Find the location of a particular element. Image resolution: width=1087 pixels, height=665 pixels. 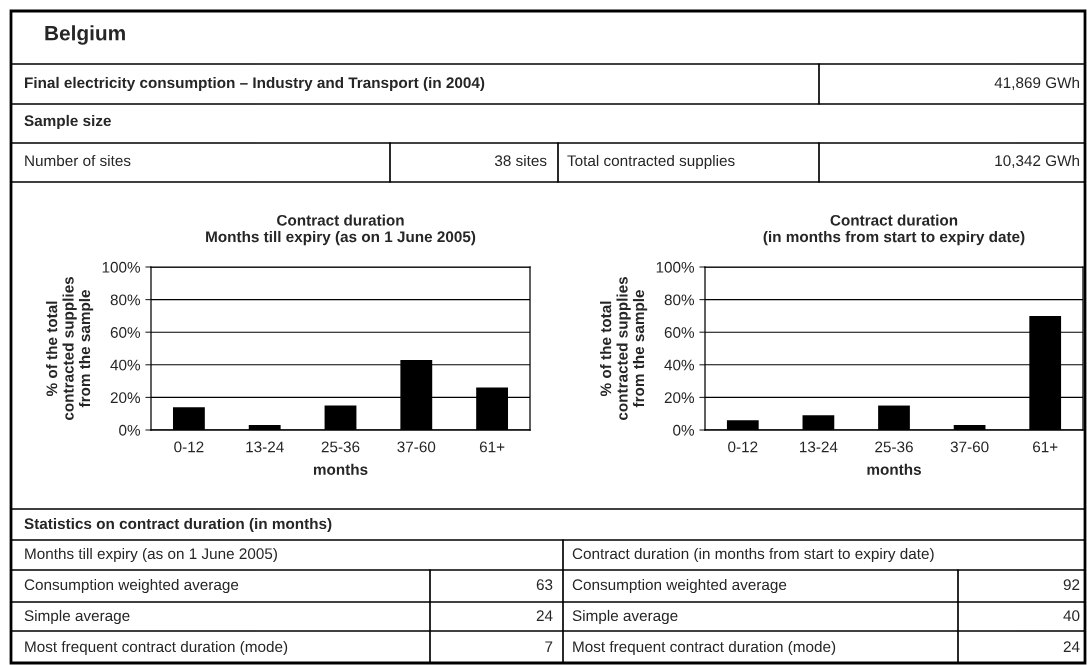

text: Months till expiry (as on 1 June 2005) is located at coordinates (151, 555).